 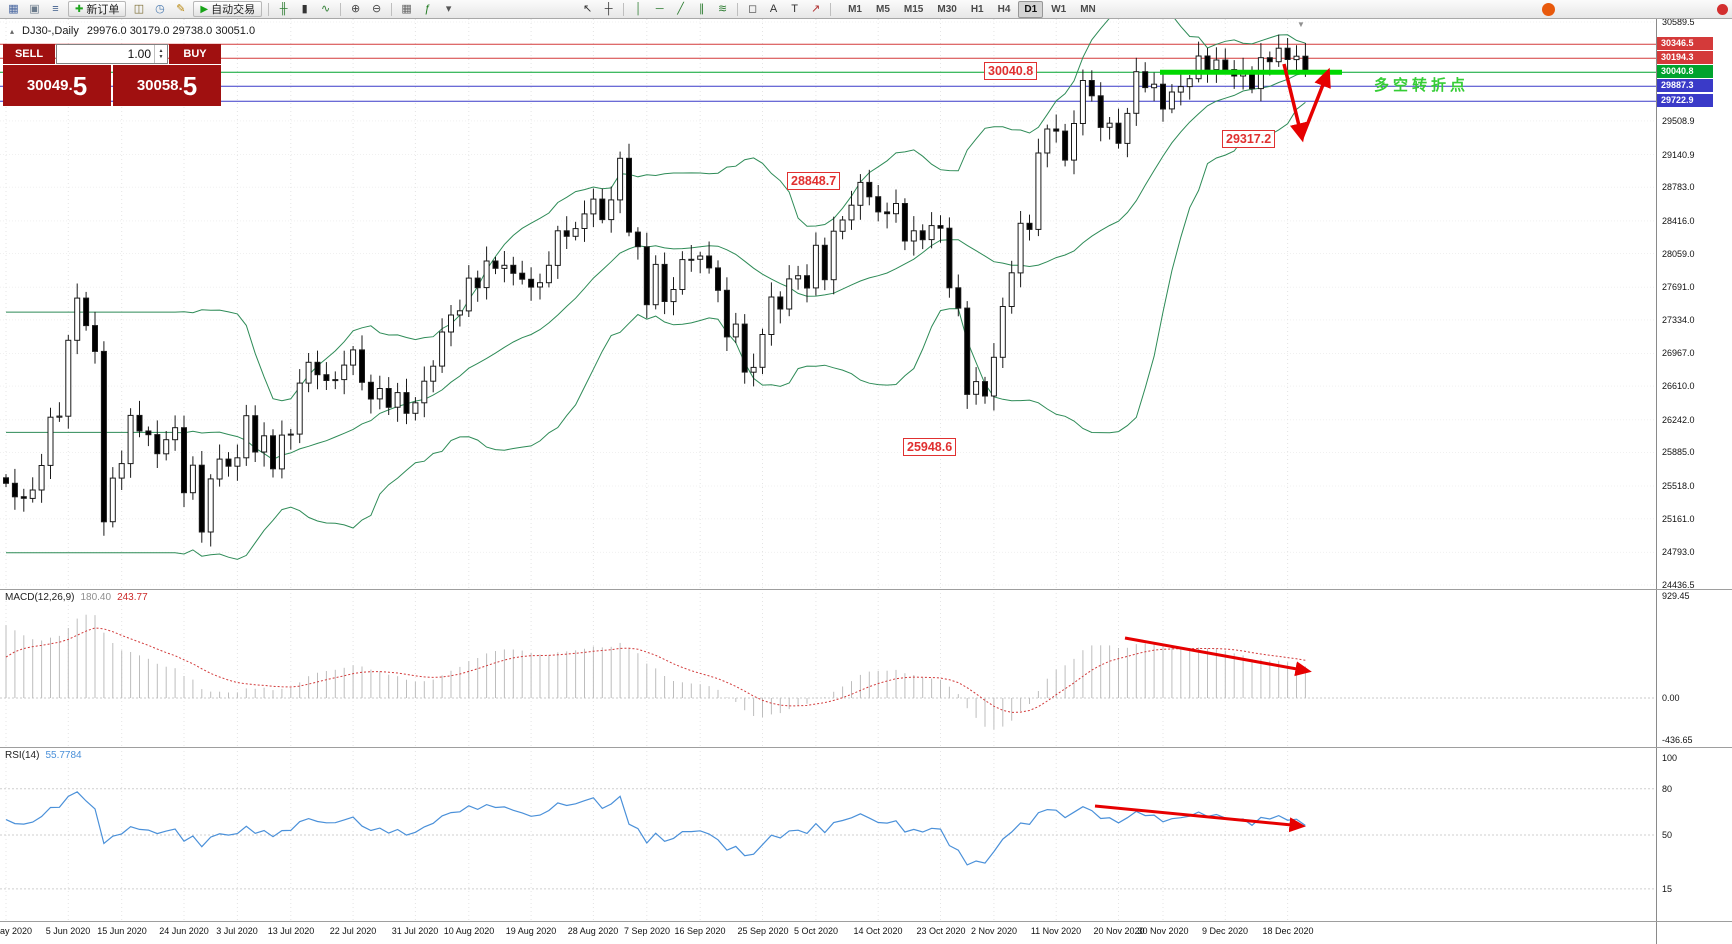 I want to click on sell-button: SELL, so click(x=29, y=54).